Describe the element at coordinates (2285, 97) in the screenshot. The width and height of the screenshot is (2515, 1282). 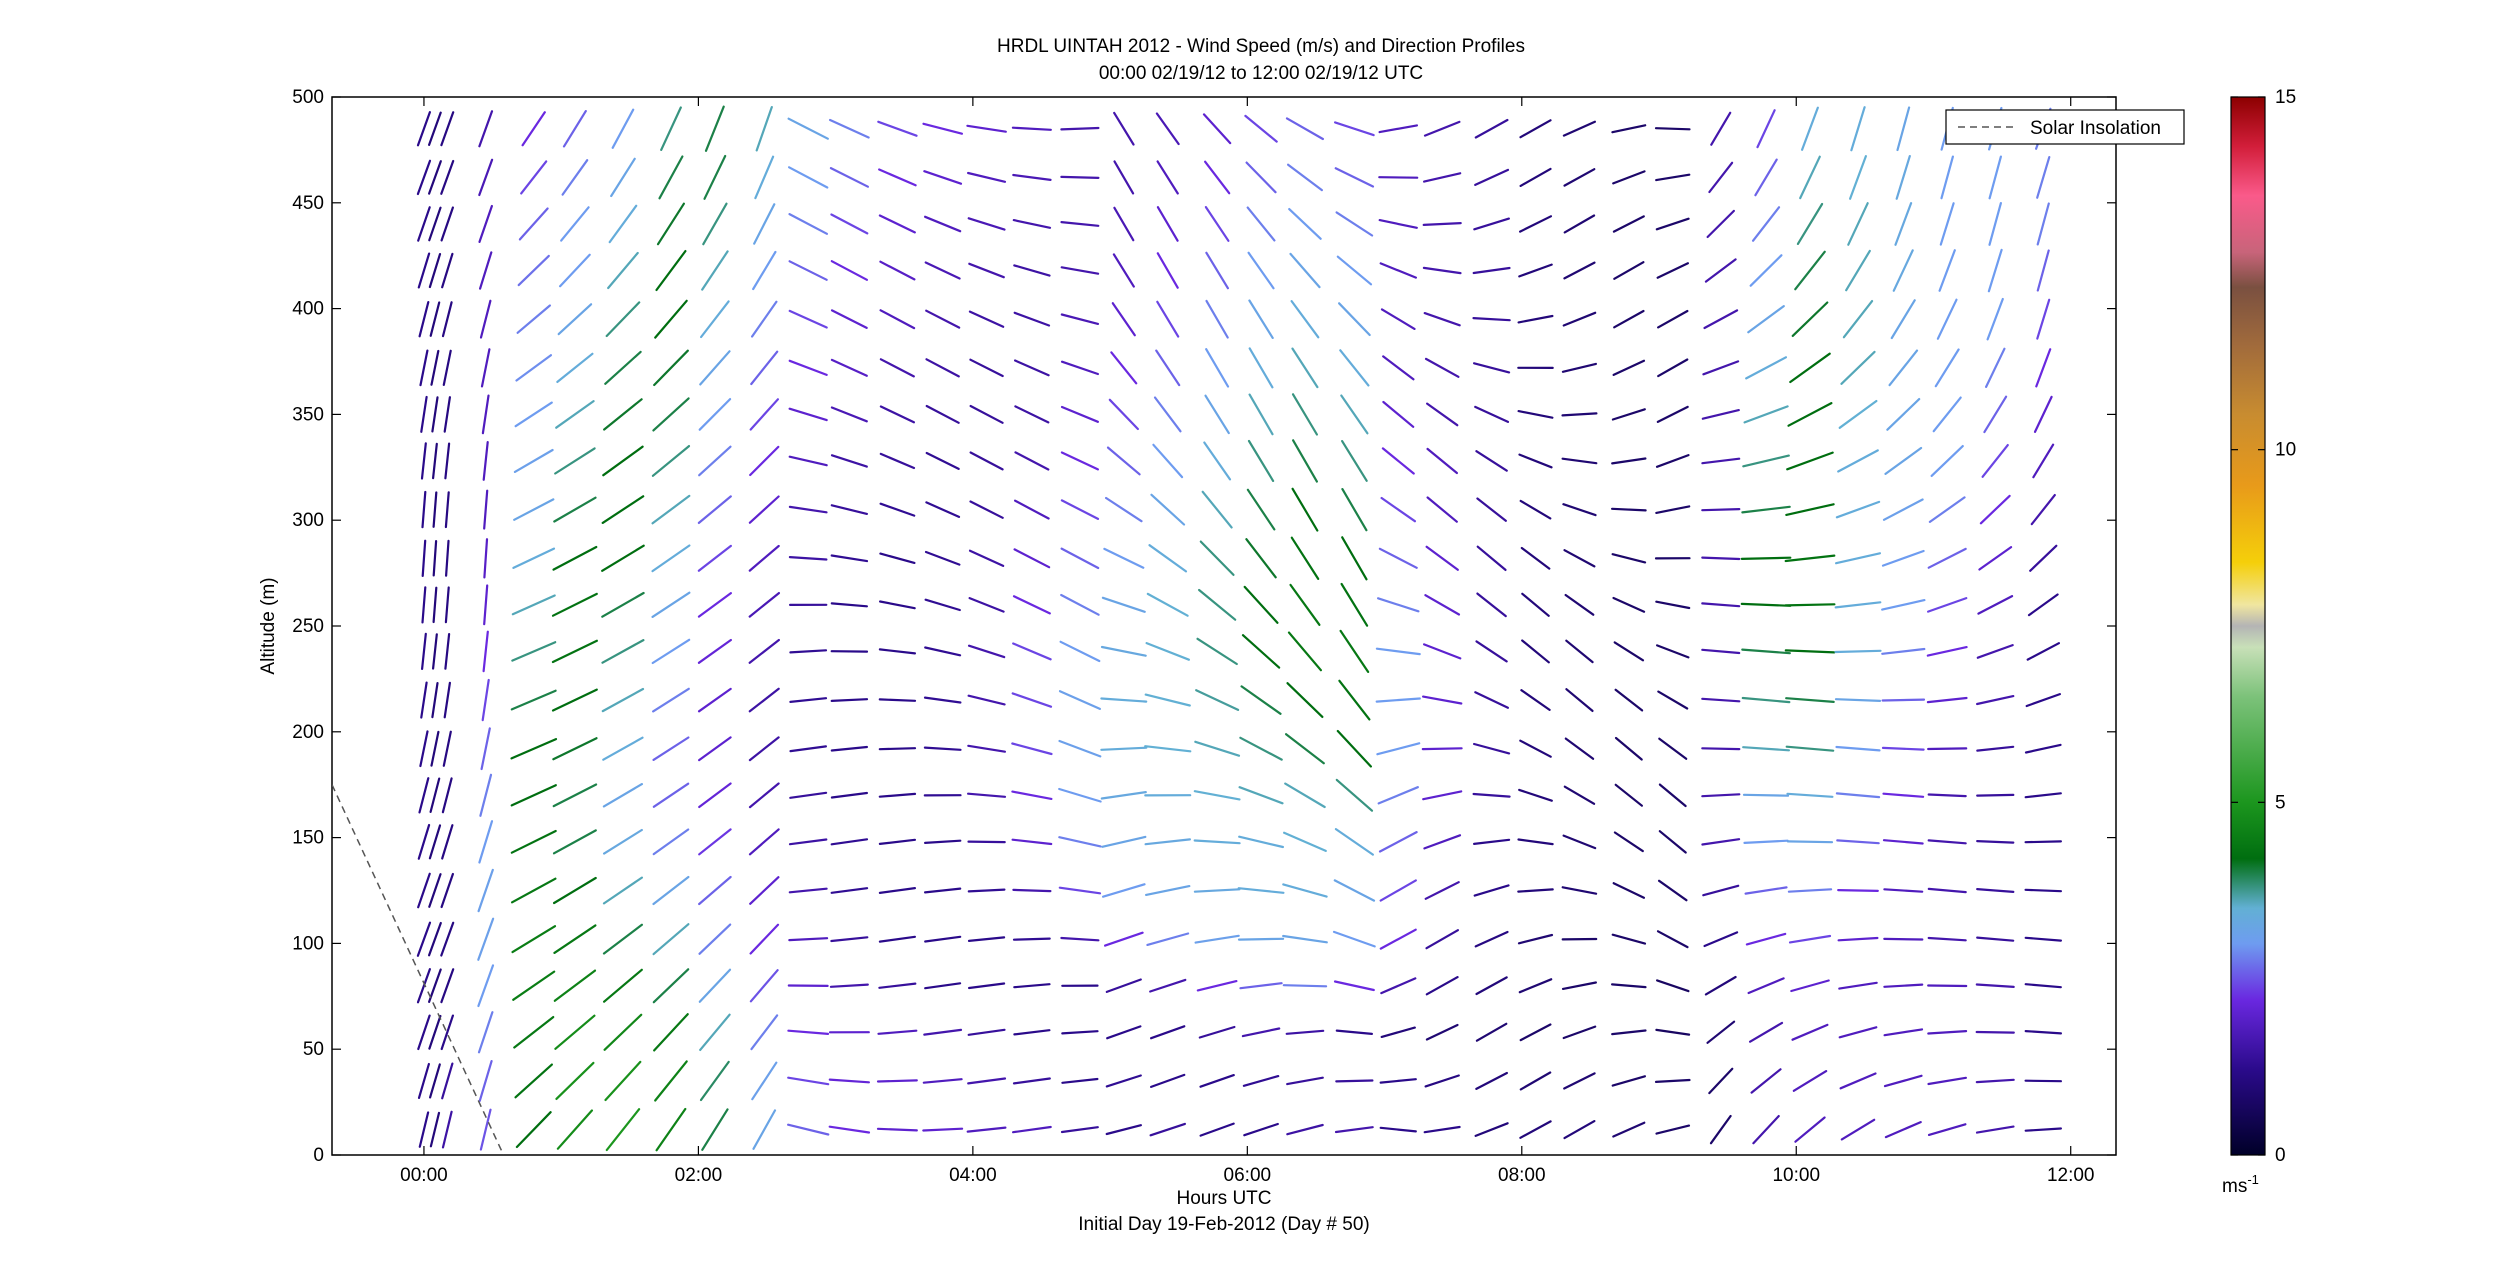
I see `colorbar-tick-label: 15` at that location.